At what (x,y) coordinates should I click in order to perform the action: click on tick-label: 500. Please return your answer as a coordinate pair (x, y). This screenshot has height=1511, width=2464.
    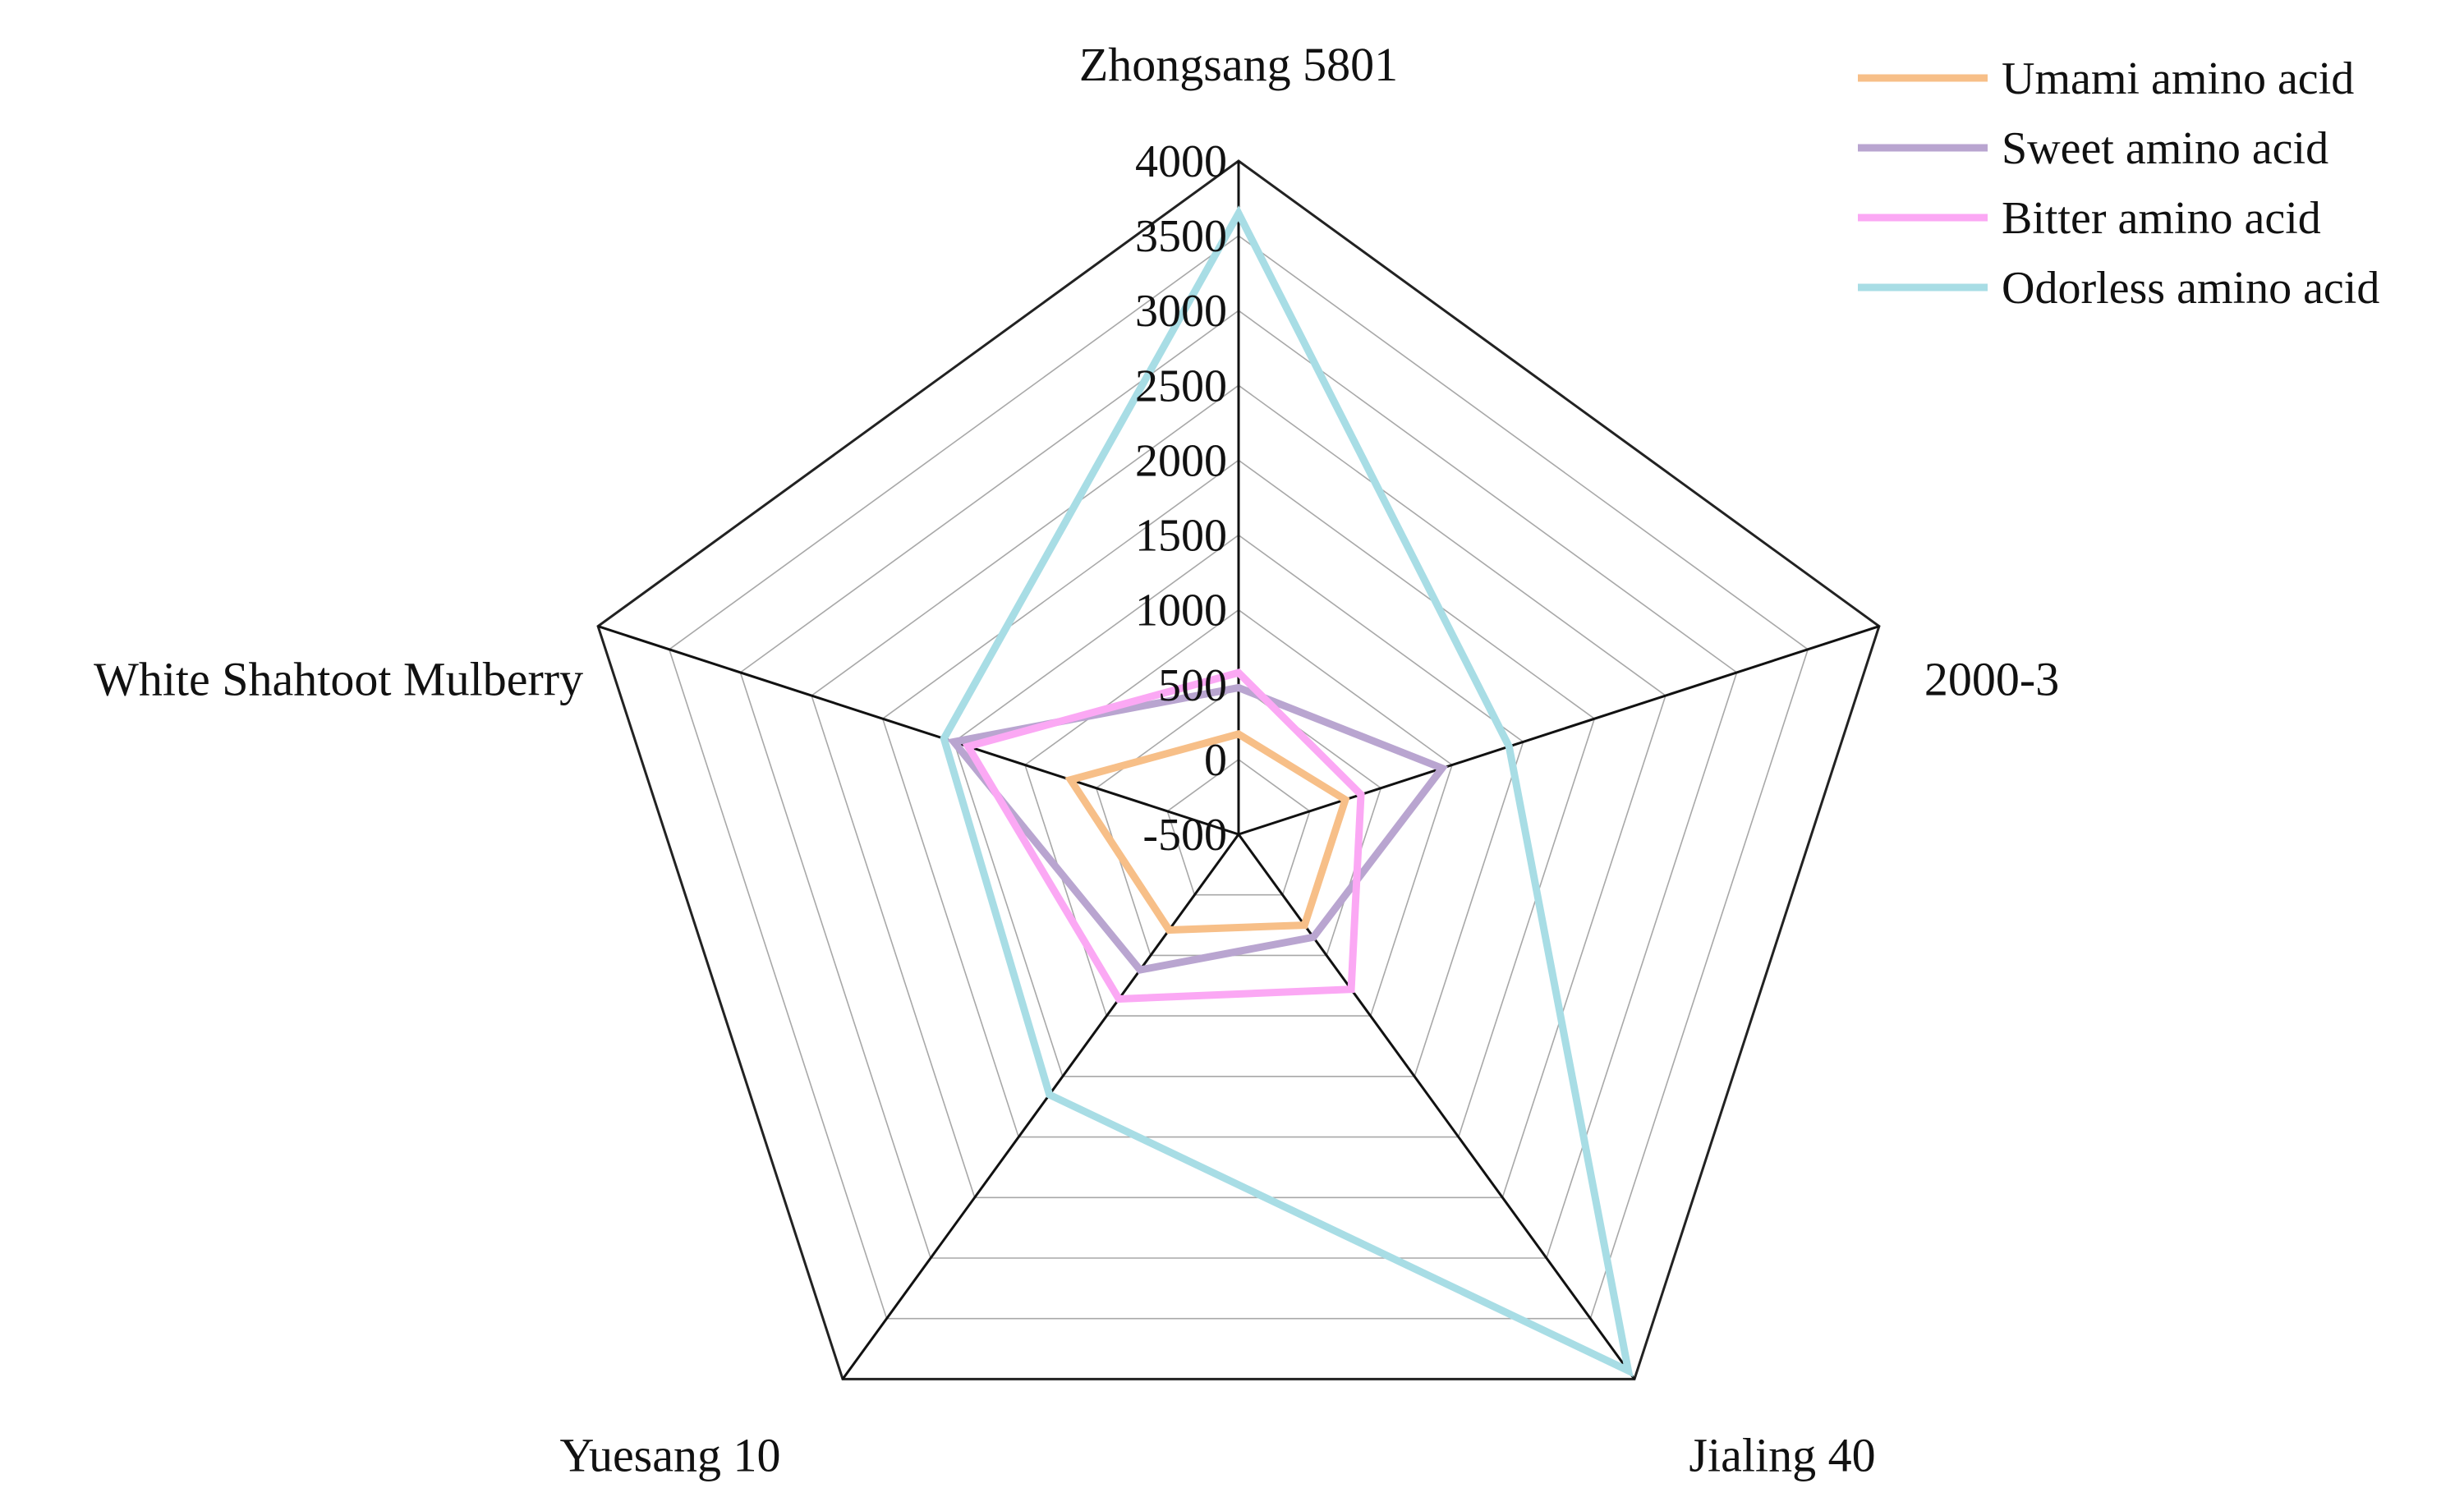
    Looking at the image, I should click on (1192, 685).